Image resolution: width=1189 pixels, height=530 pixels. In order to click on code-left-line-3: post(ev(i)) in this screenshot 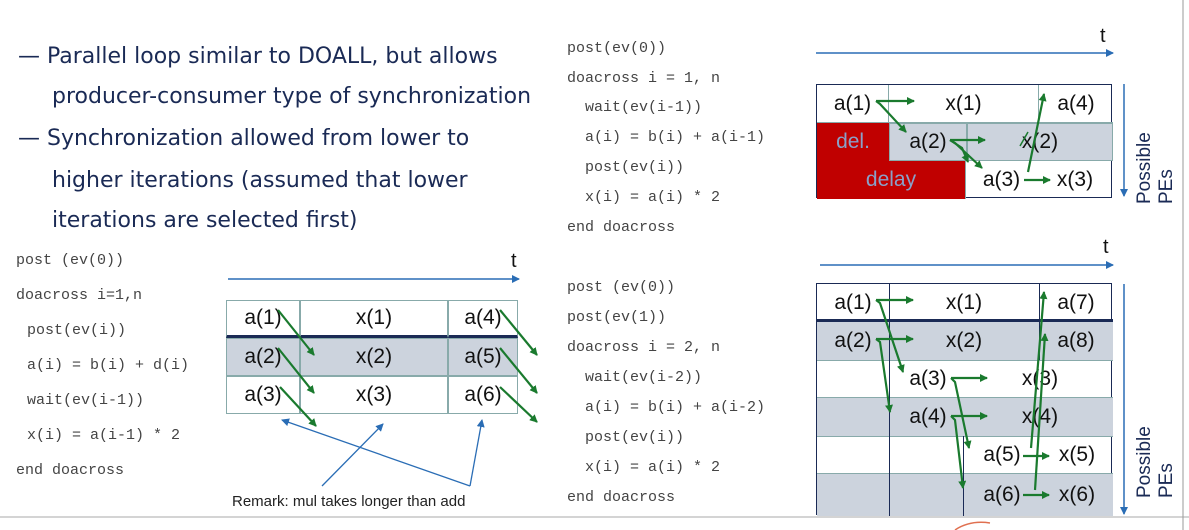, I will do `click(72, 330)`.